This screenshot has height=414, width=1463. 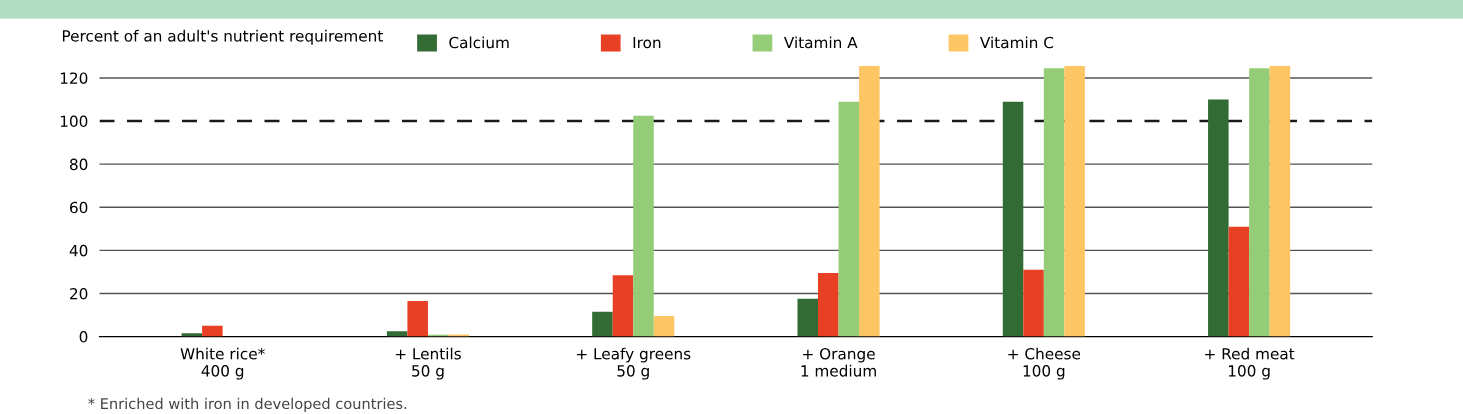 I want to click on x-tick-label: + Lentils 50 g, so click(x=428, y=363).